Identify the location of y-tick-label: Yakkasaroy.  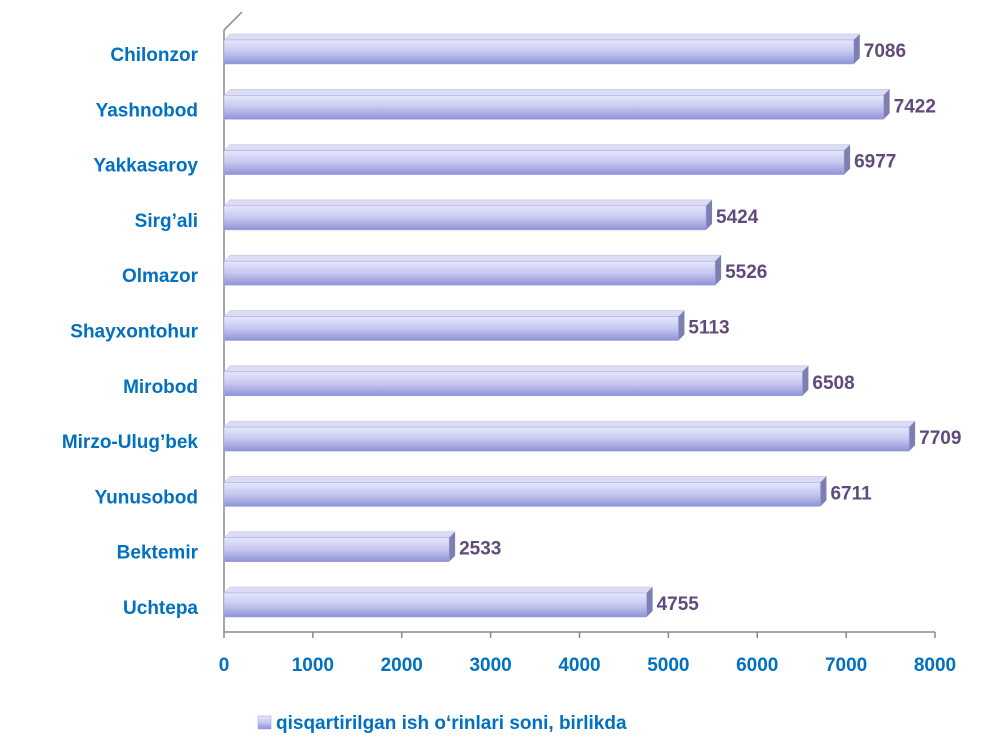
(145, 166).